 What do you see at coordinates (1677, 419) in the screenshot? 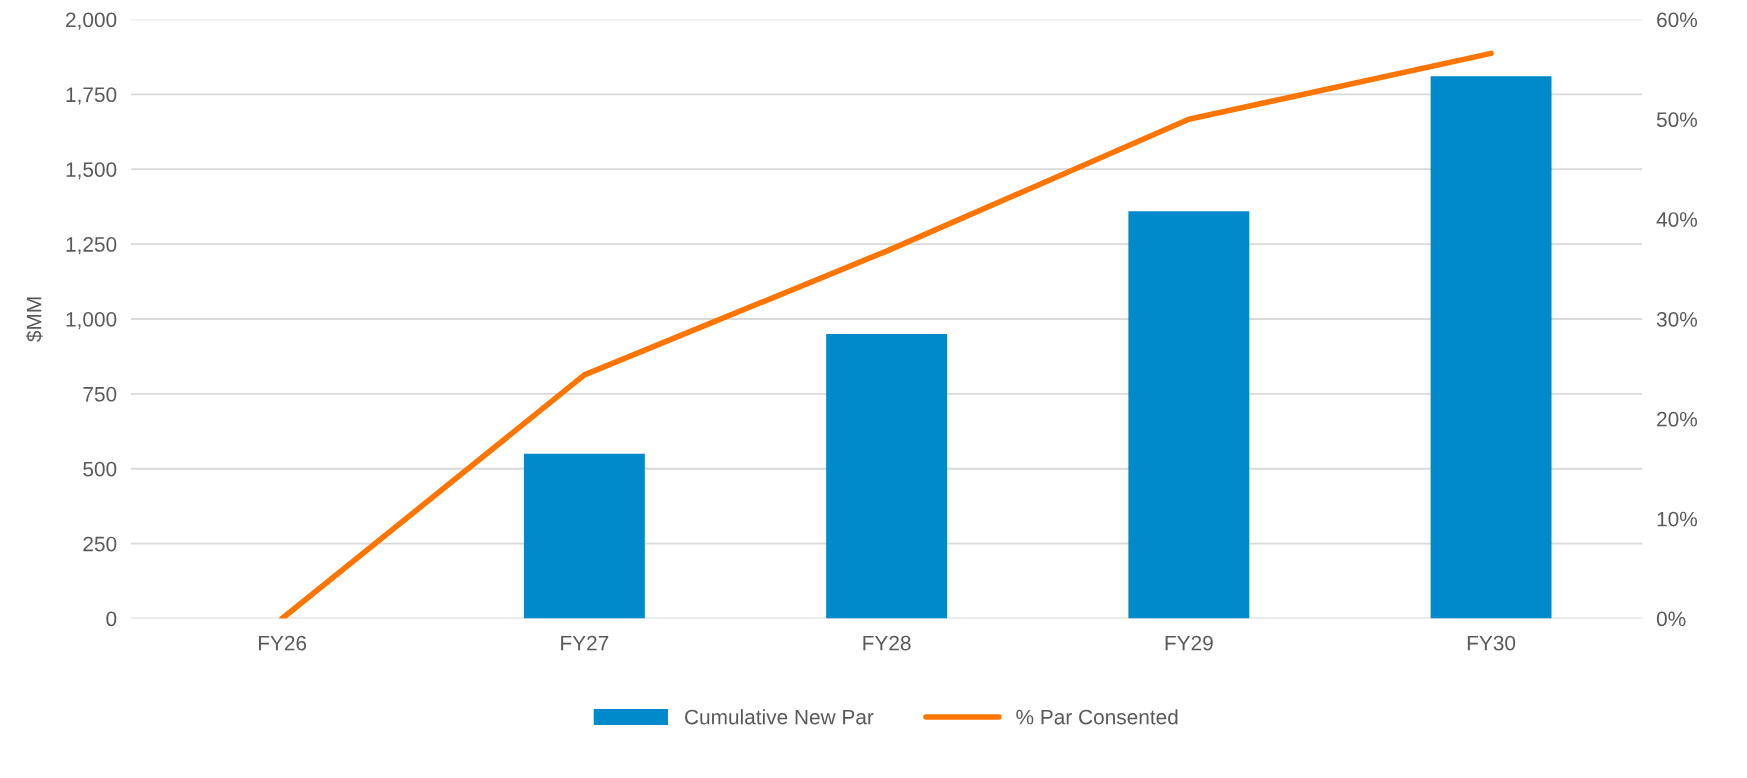
I see `y2-tick-label: 20%` at bounding box center [1677, 419].